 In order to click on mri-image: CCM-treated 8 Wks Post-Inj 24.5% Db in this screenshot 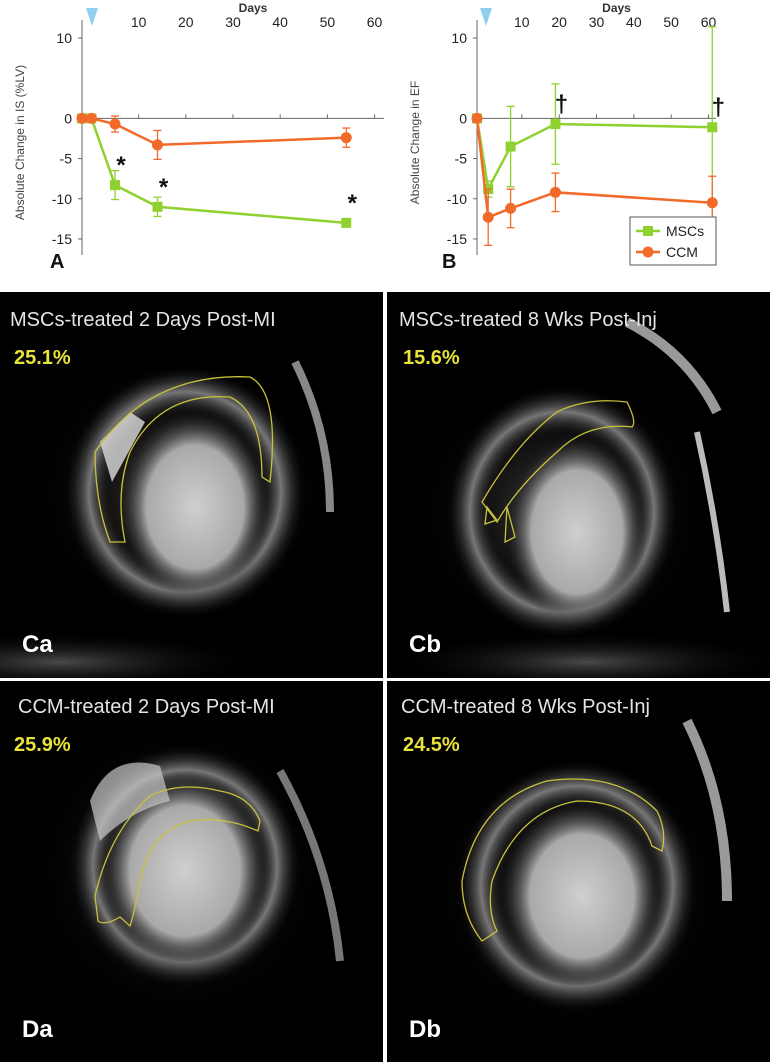, I will do `click(566, 869)`.